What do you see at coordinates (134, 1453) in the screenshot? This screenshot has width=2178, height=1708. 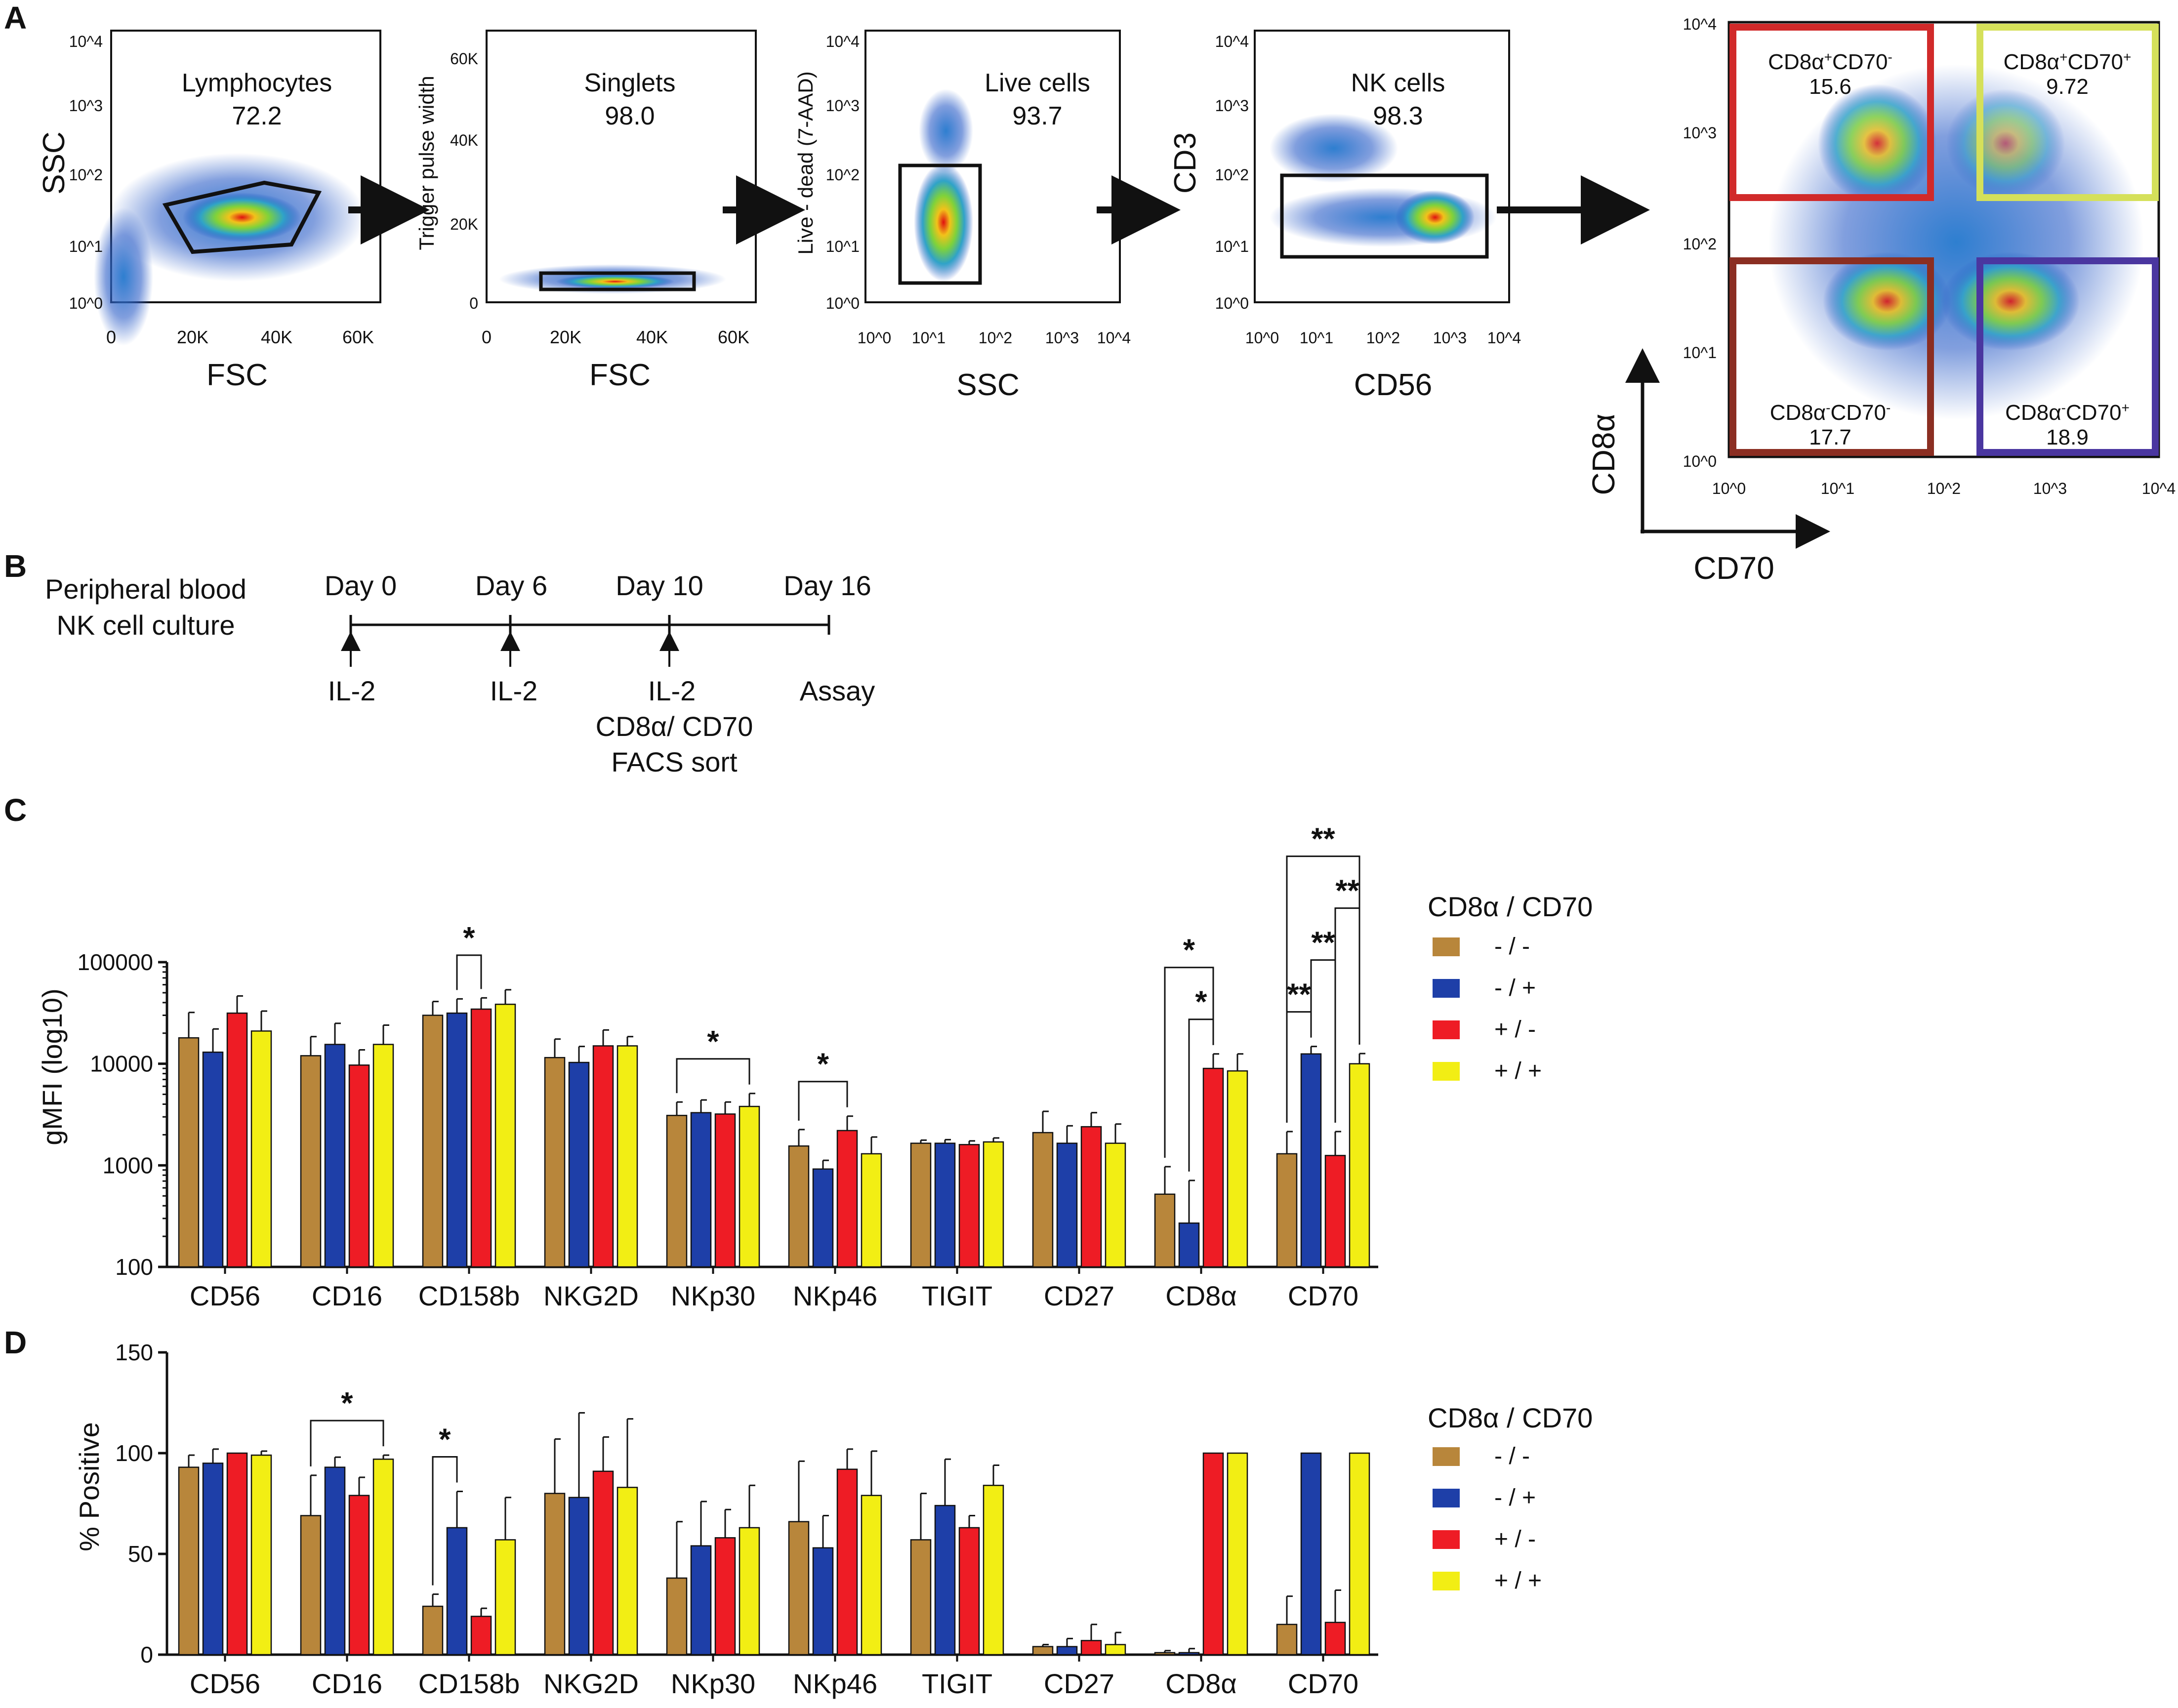 I see `y-tick-label: 100` at bounding box center [134, 1453].